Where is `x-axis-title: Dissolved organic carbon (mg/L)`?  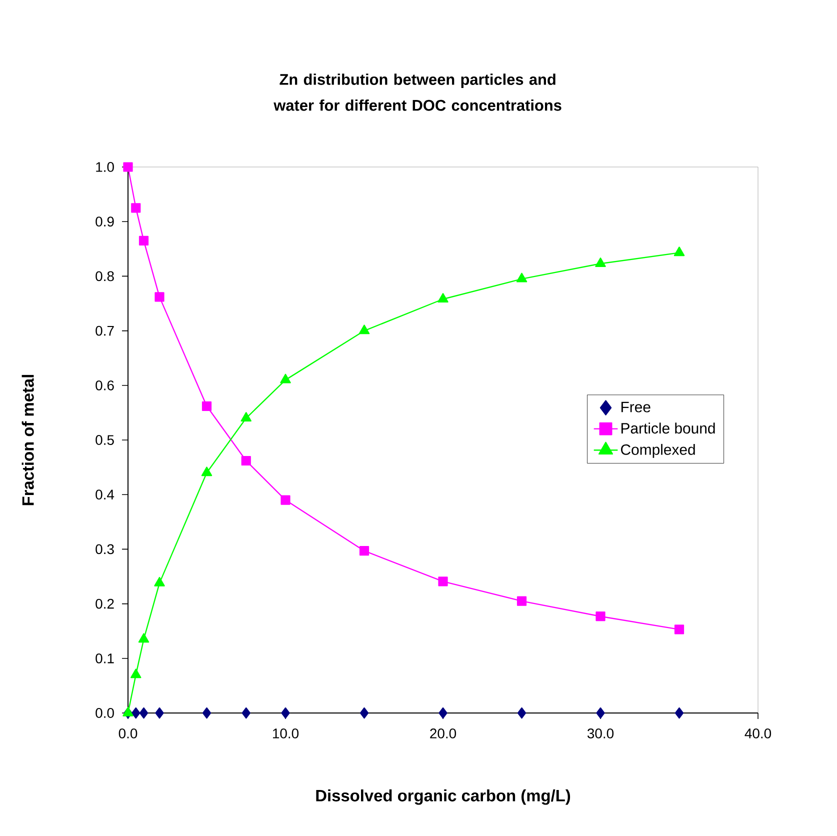
x-axis-title: Dissolved organic carbon (mg/L) is located at coordinates (443, 797).